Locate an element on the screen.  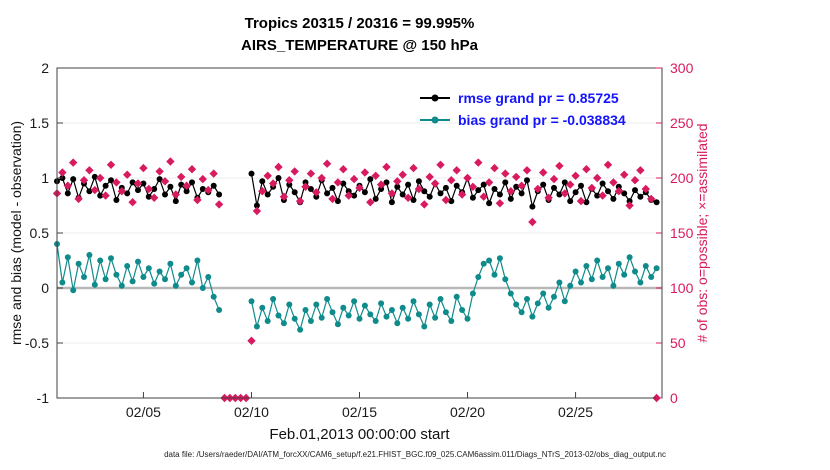
svg-text: 200 is located at coordinates (682, 178).